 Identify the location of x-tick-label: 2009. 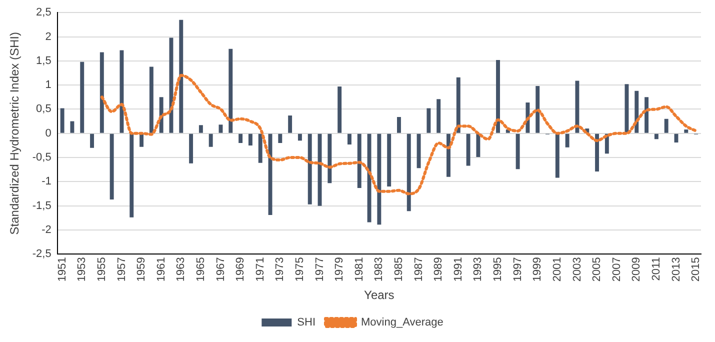
(636, 269).